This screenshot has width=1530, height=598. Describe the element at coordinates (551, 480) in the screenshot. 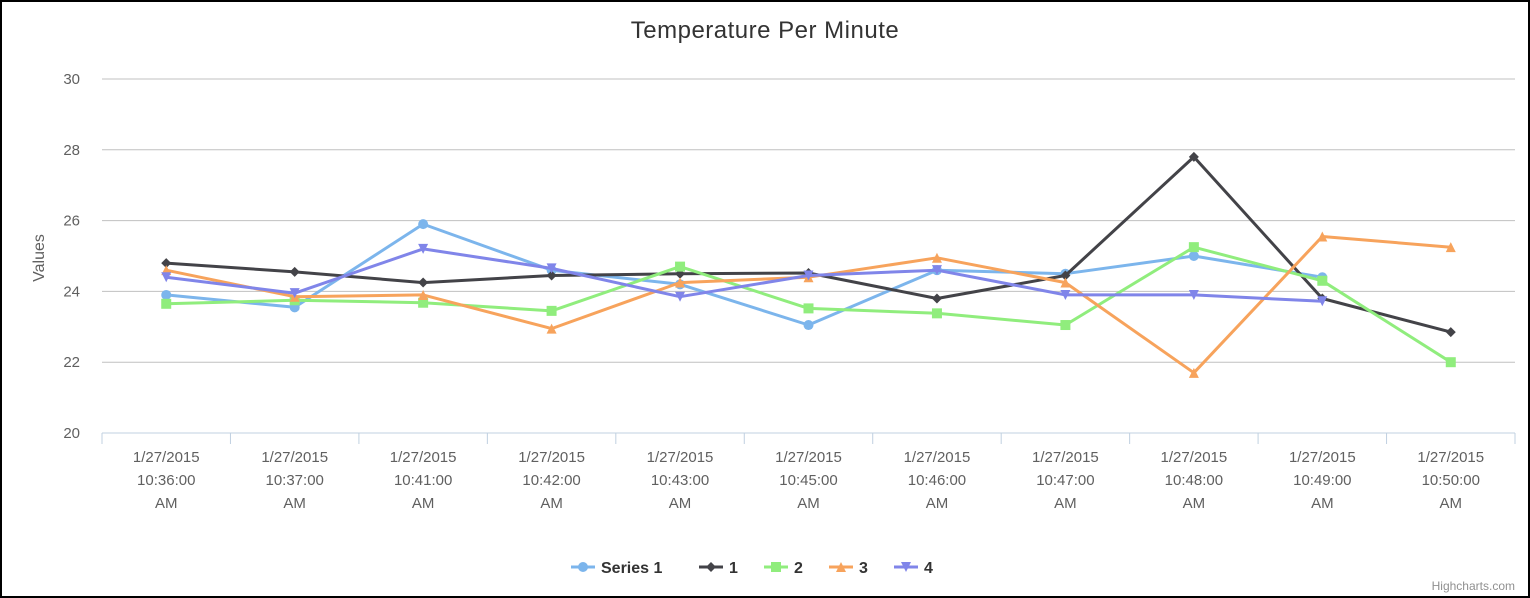

I see `x-tick-label: 1/27/2015 10:42:00 AM` at that location.